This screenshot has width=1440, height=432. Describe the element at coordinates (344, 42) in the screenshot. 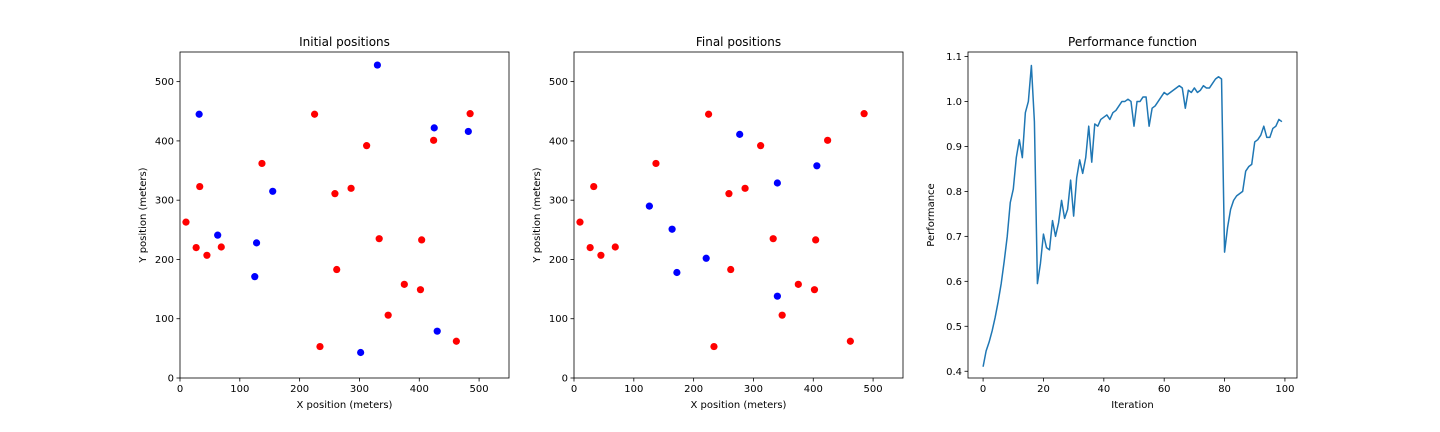

I see `plot-title: Initial positions` at that location.